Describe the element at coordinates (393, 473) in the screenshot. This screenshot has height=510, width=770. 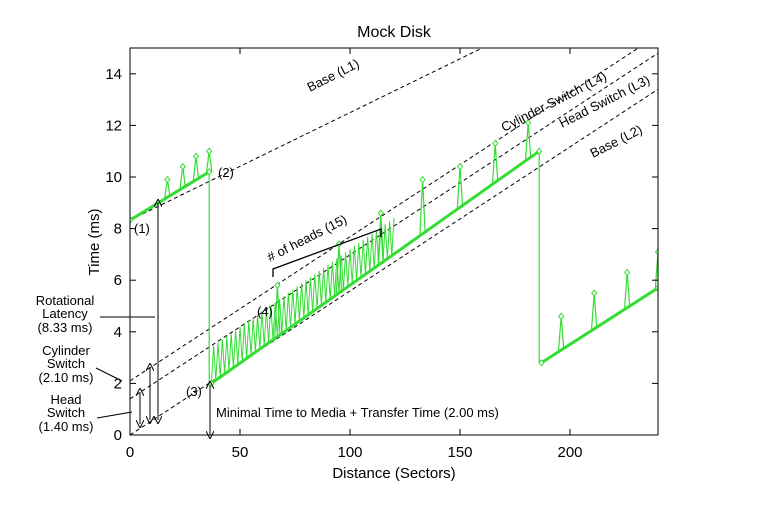
I see `x-axis-label: Distance (Sectors)` at that location.